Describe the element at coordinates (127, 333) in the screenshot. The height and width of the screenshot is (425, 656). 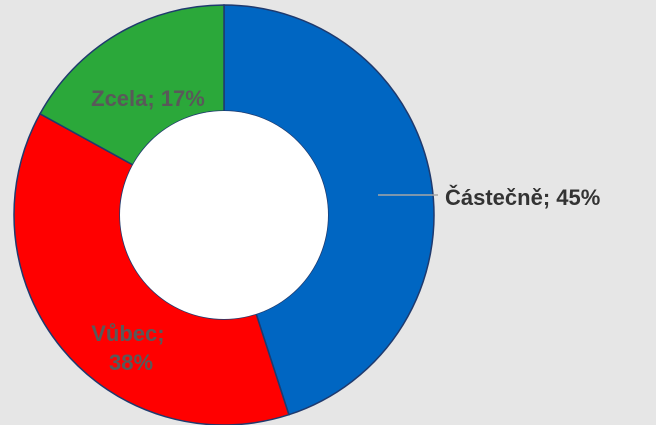
I see `data-label-vubec-line1: Vůbec;` at that location.